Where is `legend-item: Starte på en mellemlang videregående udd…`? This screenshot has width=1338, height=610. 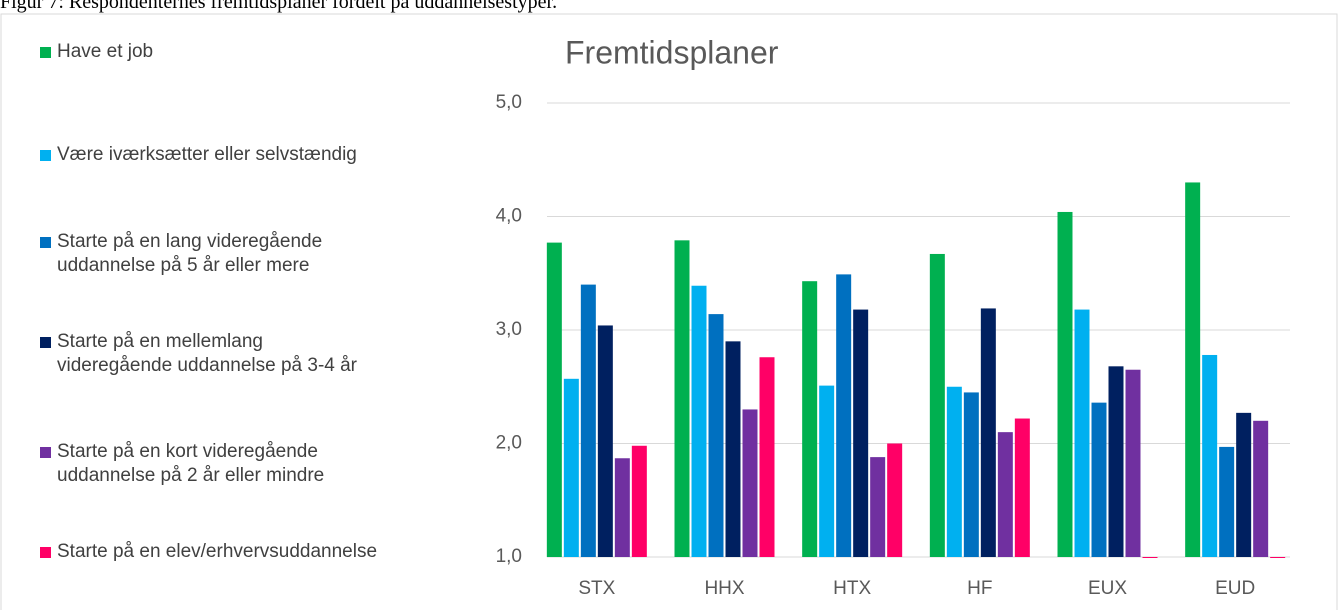
legend-item: Starte på en mellemlang videregående udd… is located at coordinates (198, 354).